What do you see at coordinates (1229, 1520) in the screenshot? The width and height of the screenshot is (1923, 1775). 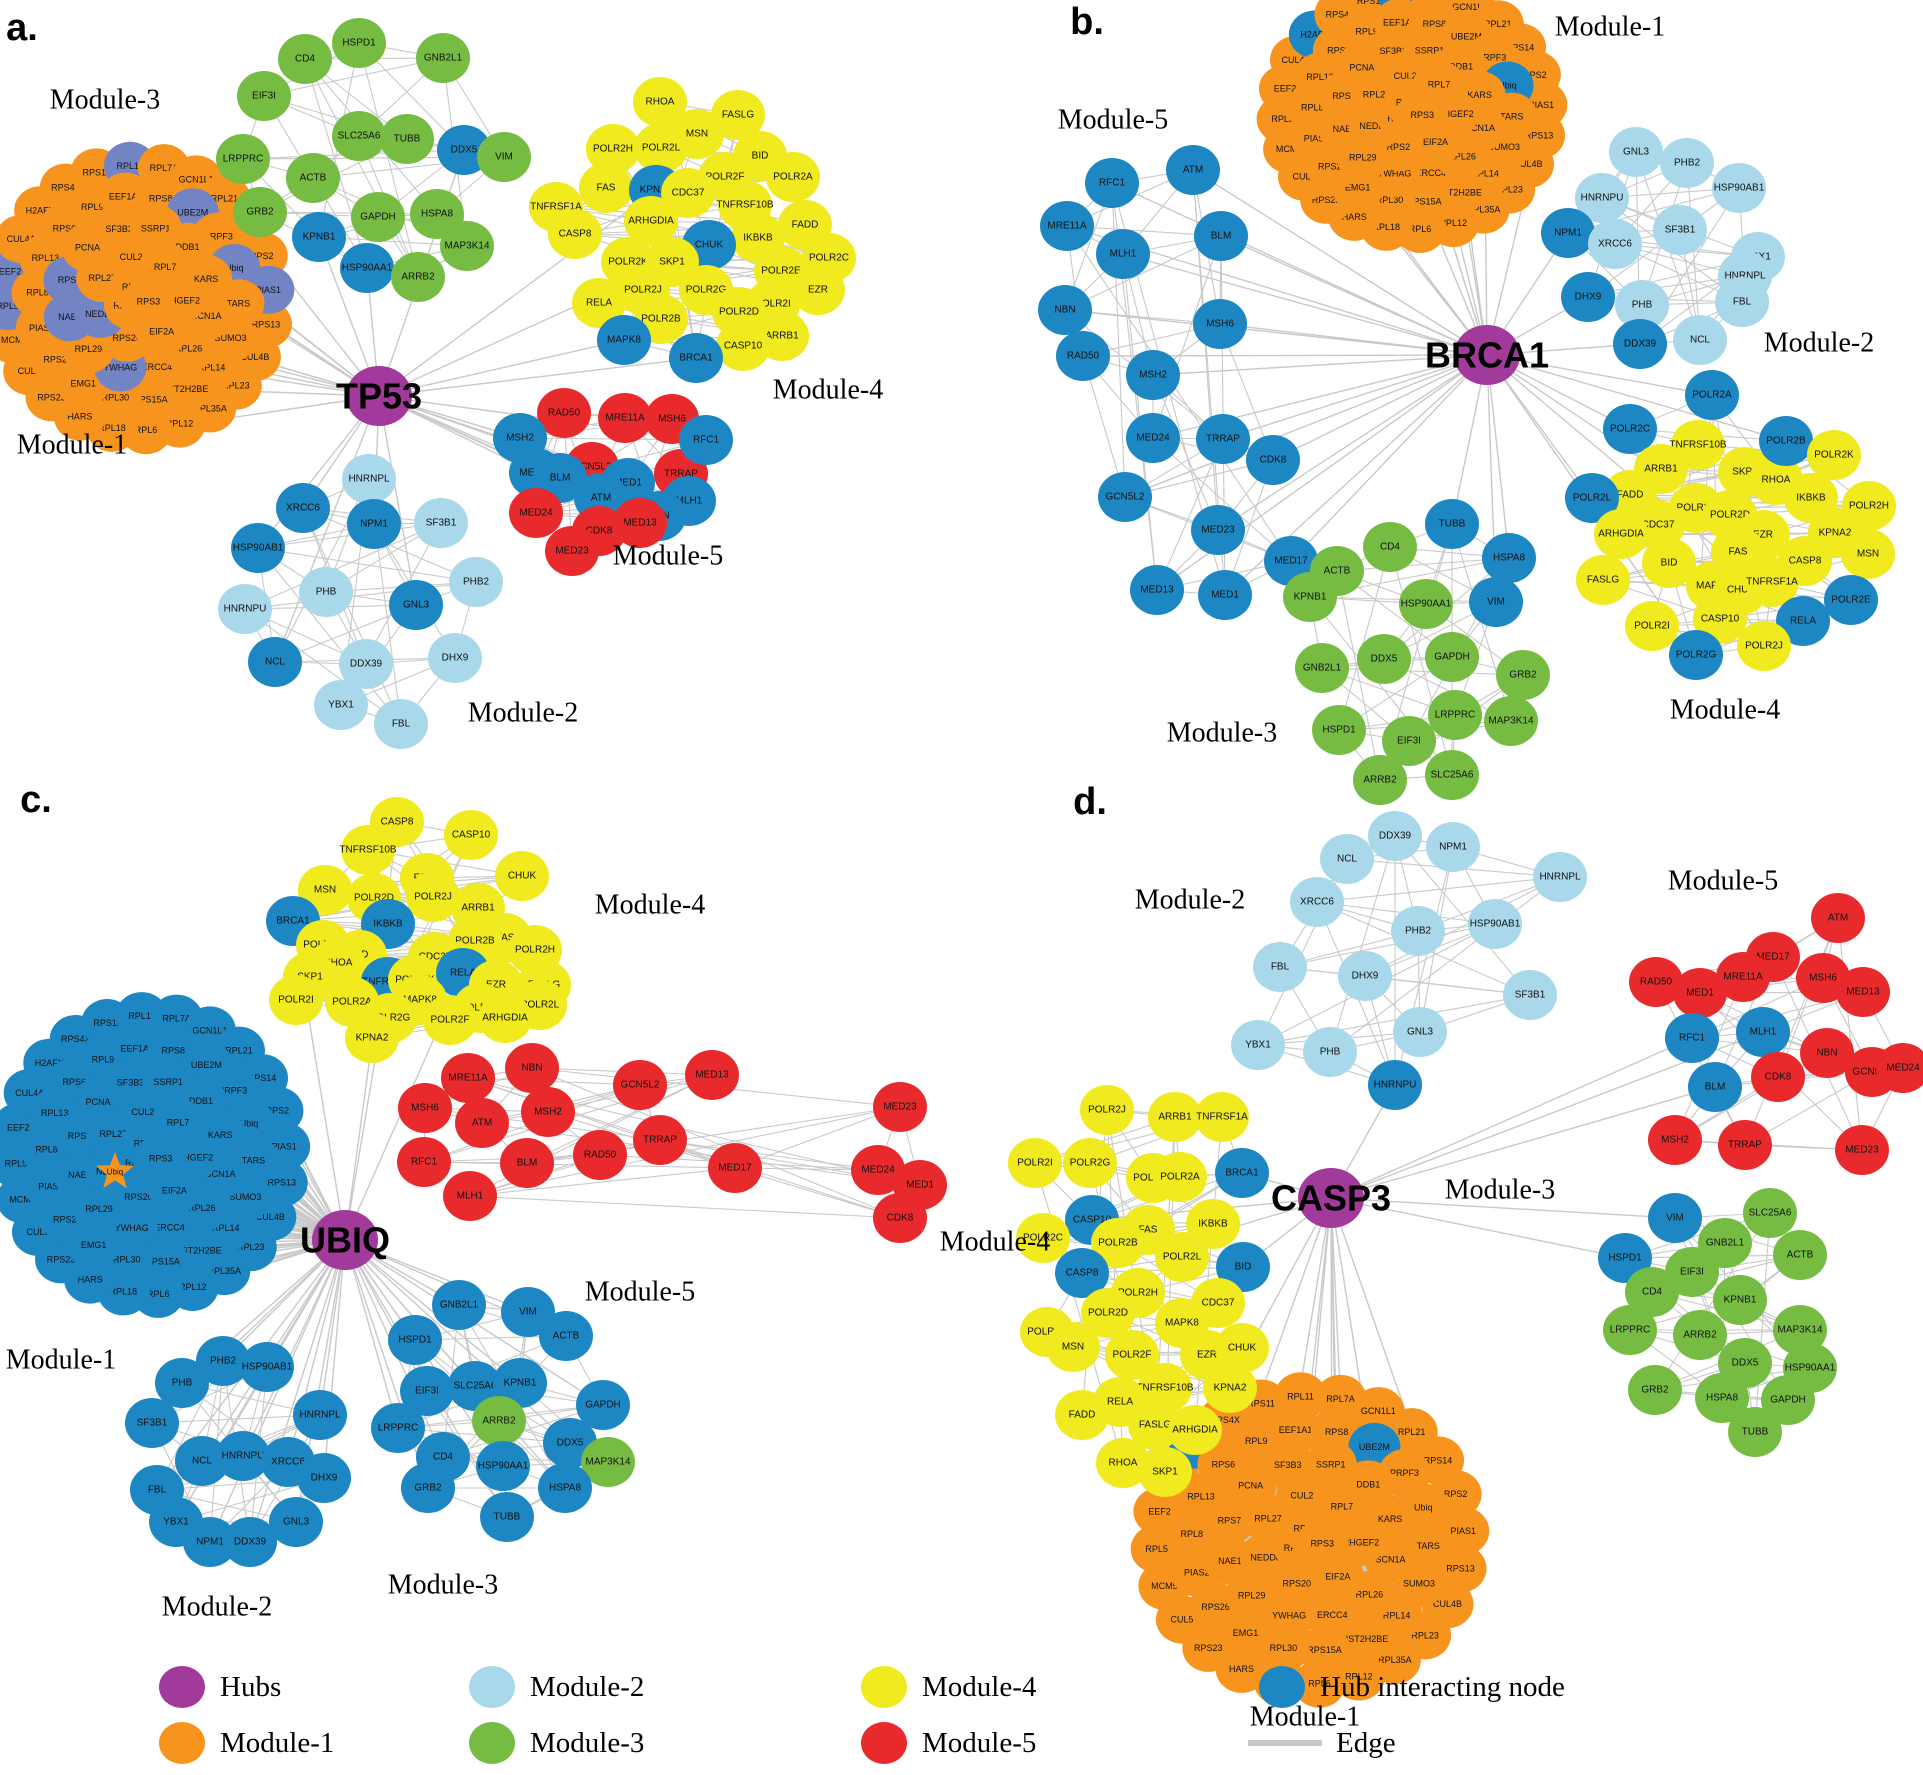 I see `node-RPS7` at bounding box center [1229, 1520].